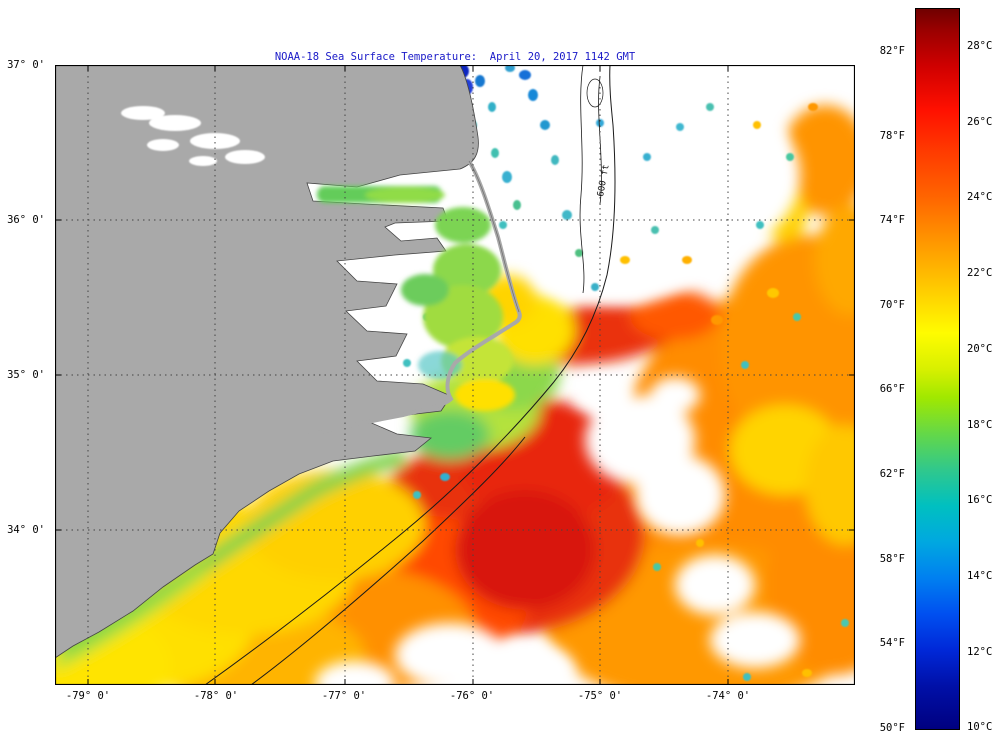 Image resolution: width=1000 pixels, height=754 pixels. What do you see at coordinates (26, 375) in the screenshot?
I see `y-tick-label: 35° 0'` at bounding box center [26, 375].